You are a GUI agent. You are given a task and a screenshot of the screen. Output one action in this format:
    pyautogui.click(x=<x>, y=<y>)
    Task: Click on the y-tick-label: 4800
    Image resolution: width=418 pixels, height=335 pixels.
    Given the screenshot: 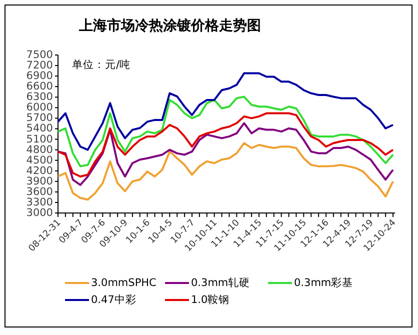 What is the action you would take?
    pyautogui.click(x=39, y=150)
    